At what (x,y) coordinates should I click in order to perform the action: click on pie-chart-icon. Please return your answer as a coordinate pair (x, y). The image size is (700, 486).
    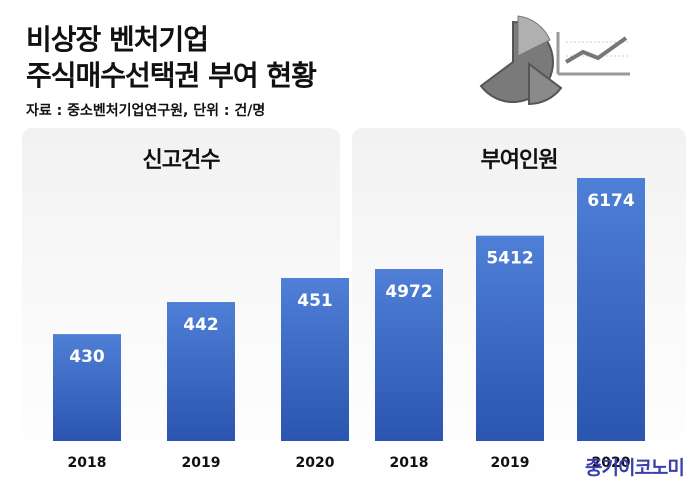
    Looking at the image, I should click on (554, 60).